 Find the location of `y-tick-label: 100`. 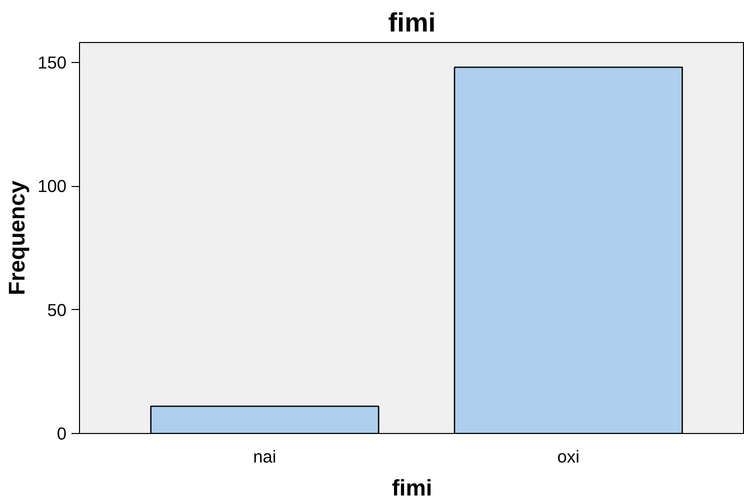

y-tick-label: 100 is located at coordinates (52, 186).